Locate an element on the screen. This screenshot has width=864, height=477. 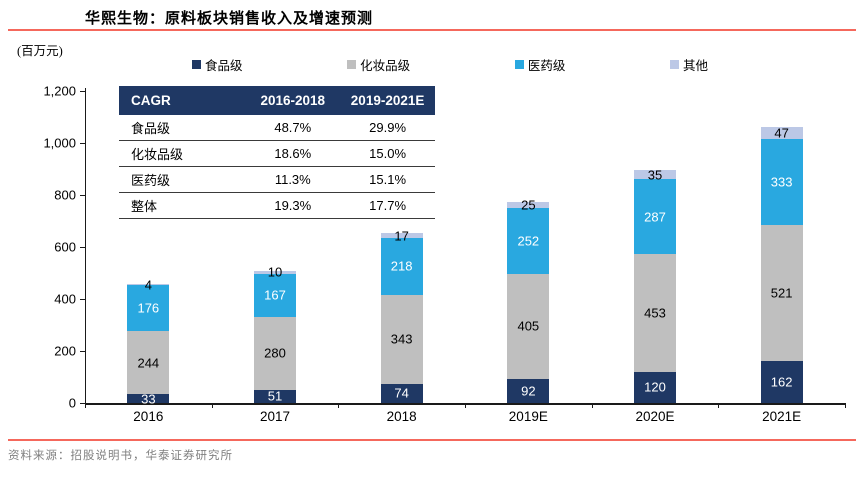
cagr-table-row-3: 整体 19.3% 17.7% is located at coordinates (277, 205).